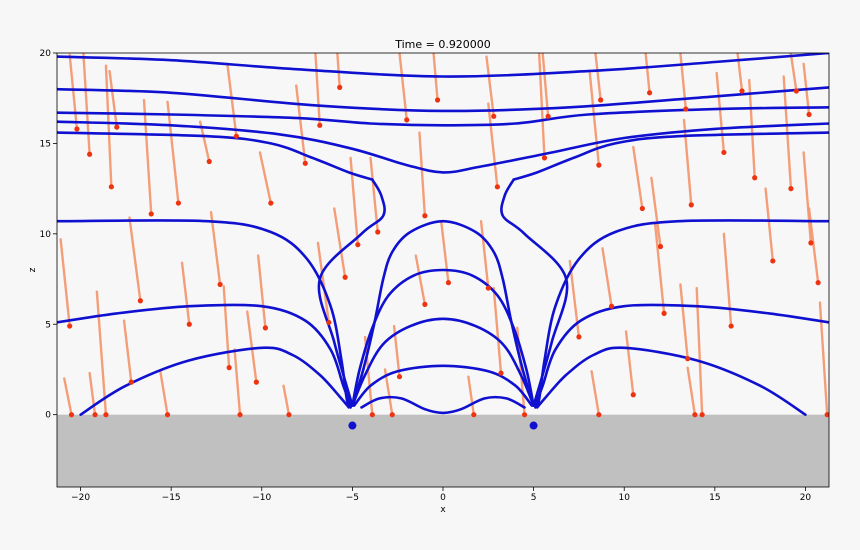 This screenshot has height=550, width=860. I want to click on ground-region, so click(443, 450).